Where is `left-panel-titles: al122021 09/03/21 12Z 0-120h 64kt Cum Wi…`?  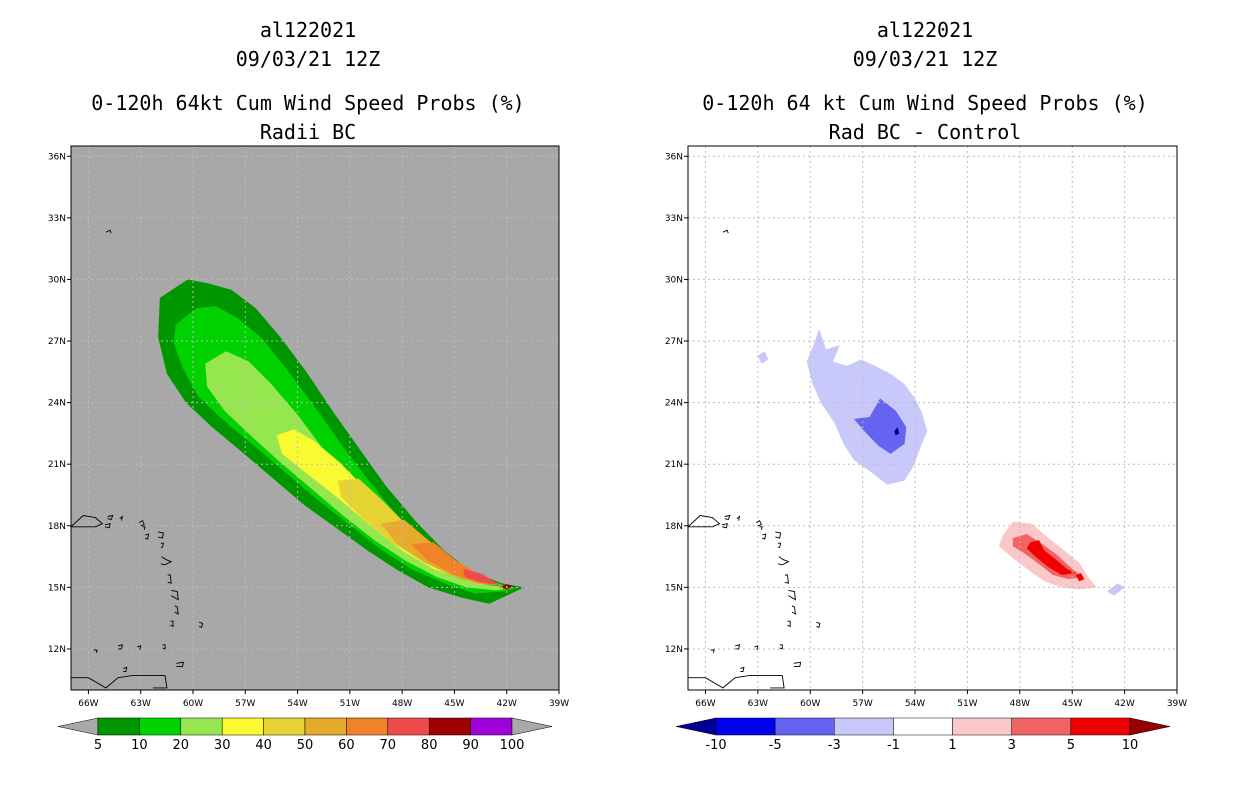 left-panel-titles: al122021 09/03/21 12Z 0-120h 64kt Cum Wi… is located at coordinates (307, 81).